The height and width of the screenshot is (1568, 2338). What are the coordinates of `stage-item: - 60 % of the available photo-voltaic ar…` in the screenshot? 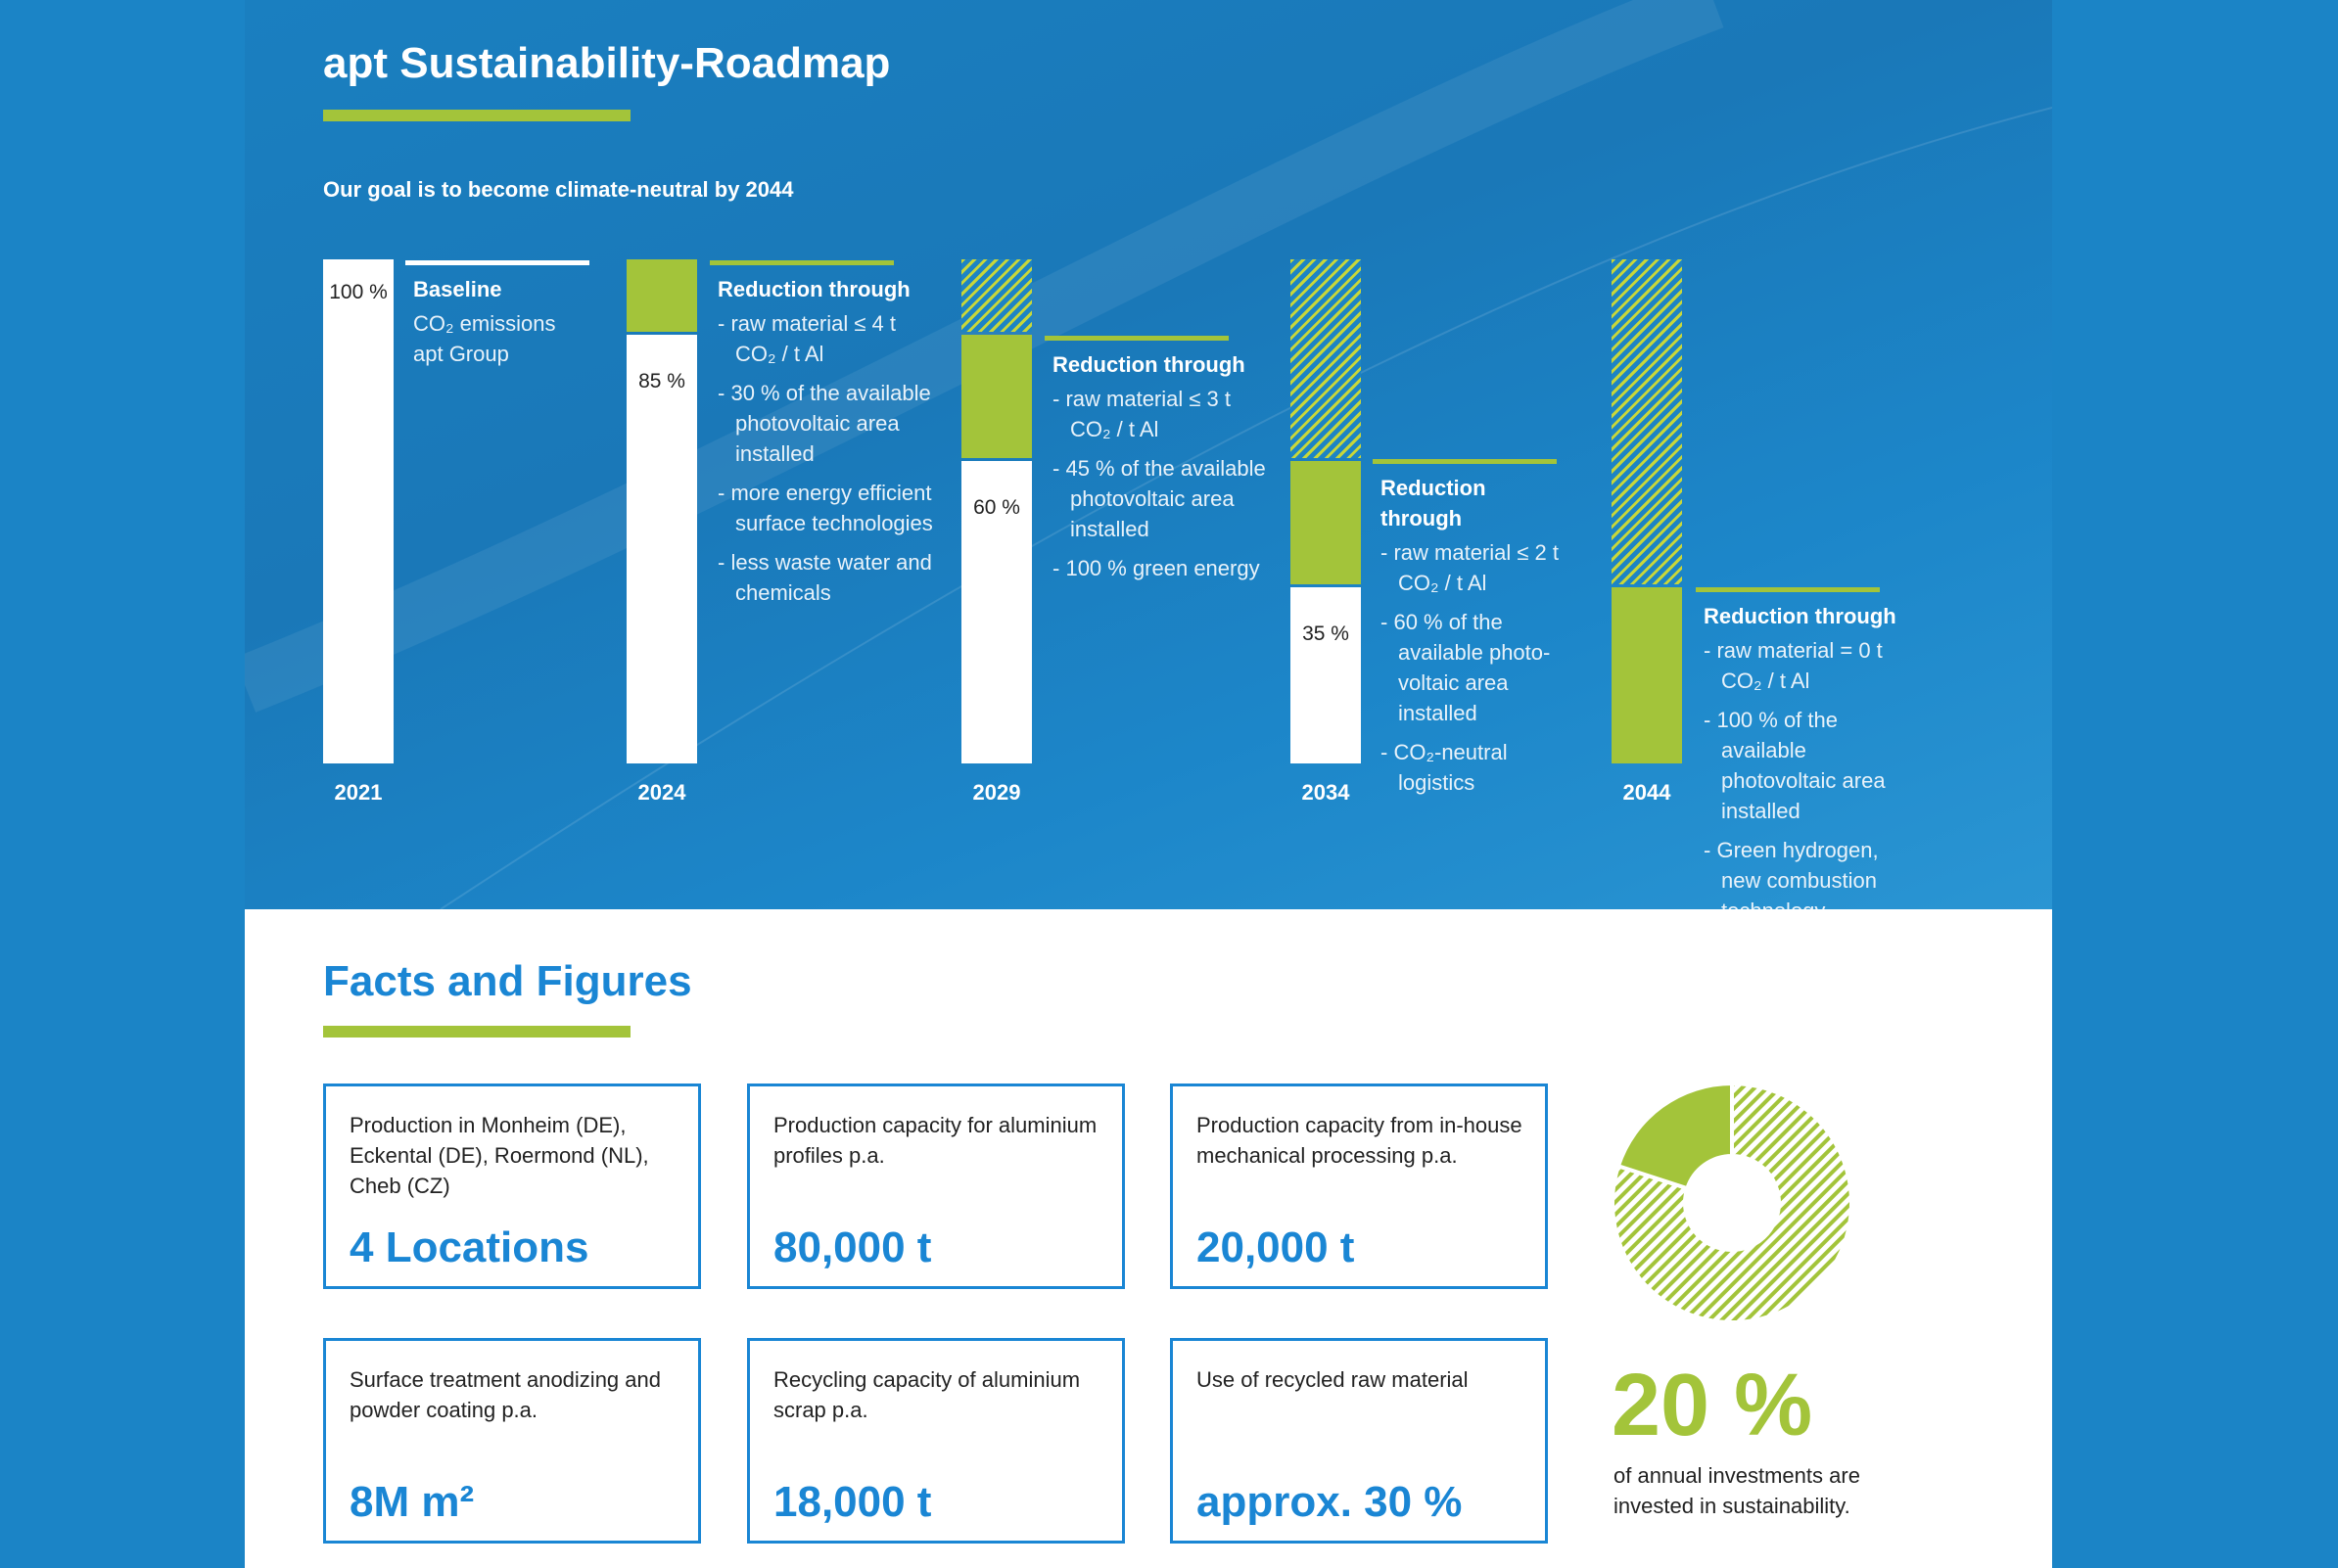 It's located at (1465, 667).